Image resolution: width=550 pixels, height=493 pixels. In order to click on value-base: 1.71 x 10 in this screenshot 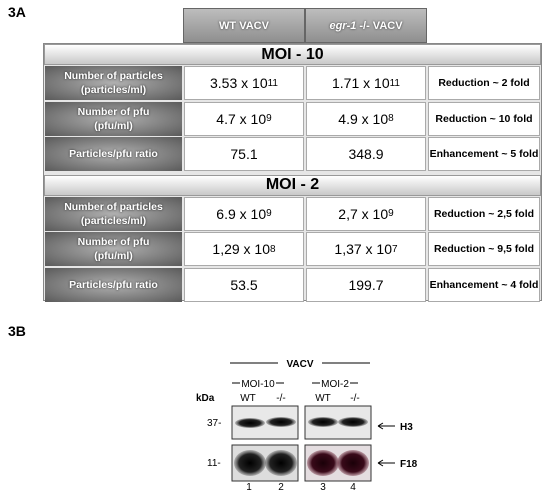, I will do `click(361, 83)`.